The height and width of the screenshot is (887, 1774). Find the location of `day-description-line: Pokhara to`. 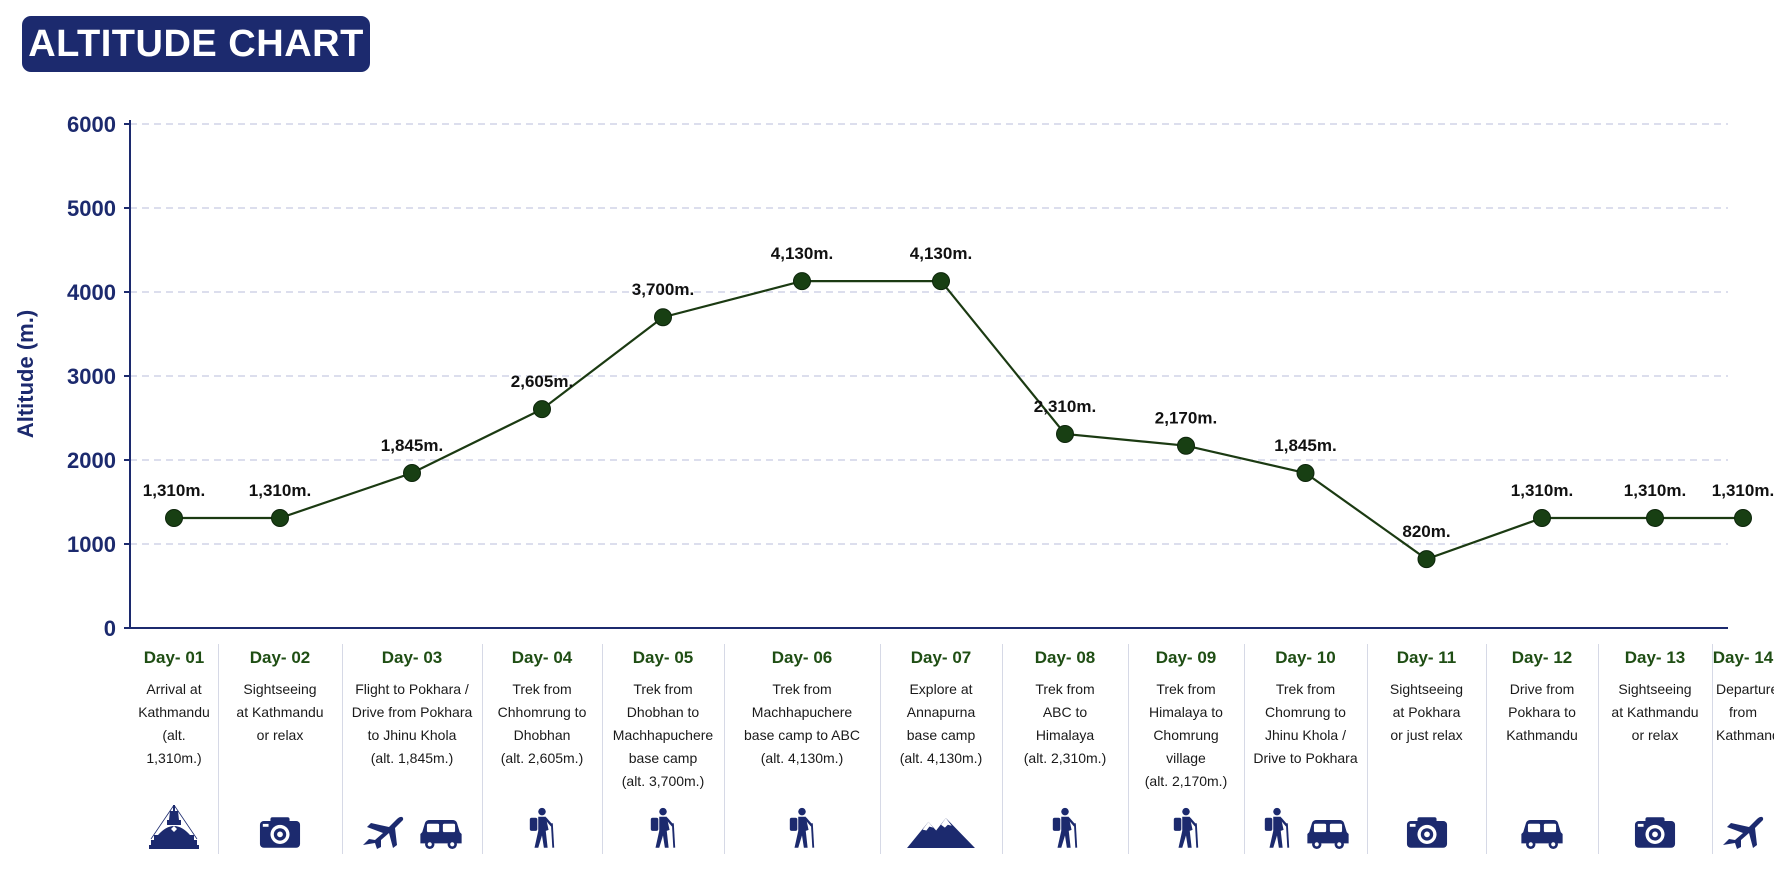

day-description-line: Pokhara to is located at coordinates (1542, 712).